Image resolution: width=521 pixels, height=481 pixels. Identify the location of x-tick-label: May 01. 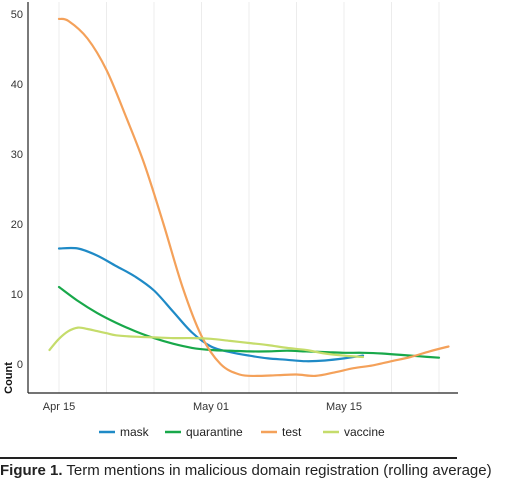
(211, 407).